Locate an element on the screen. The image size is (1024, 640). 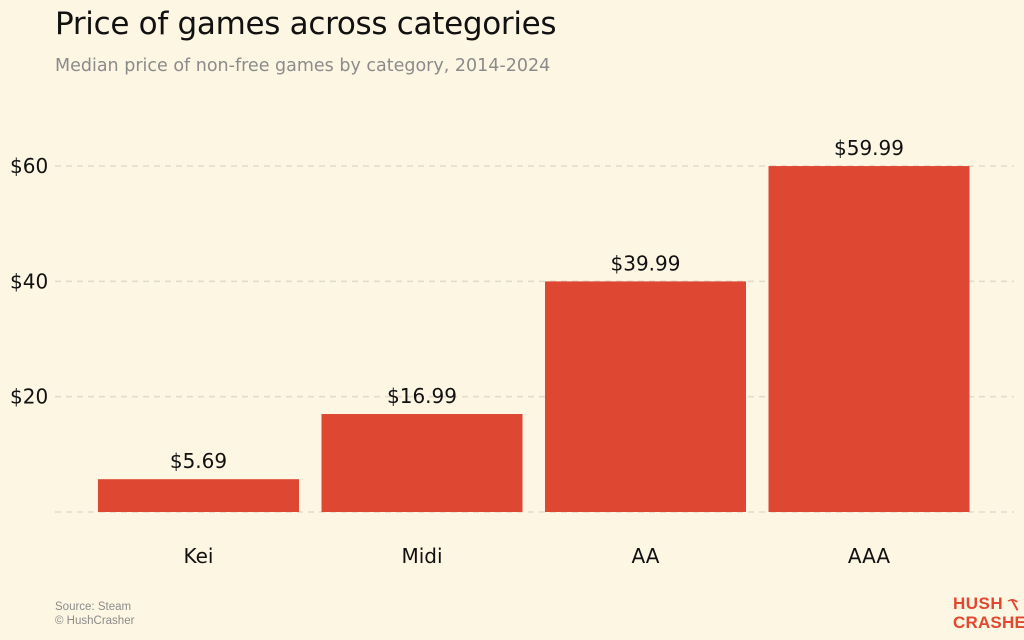
value-label: $39.99 is located at coordinates (646, 263).